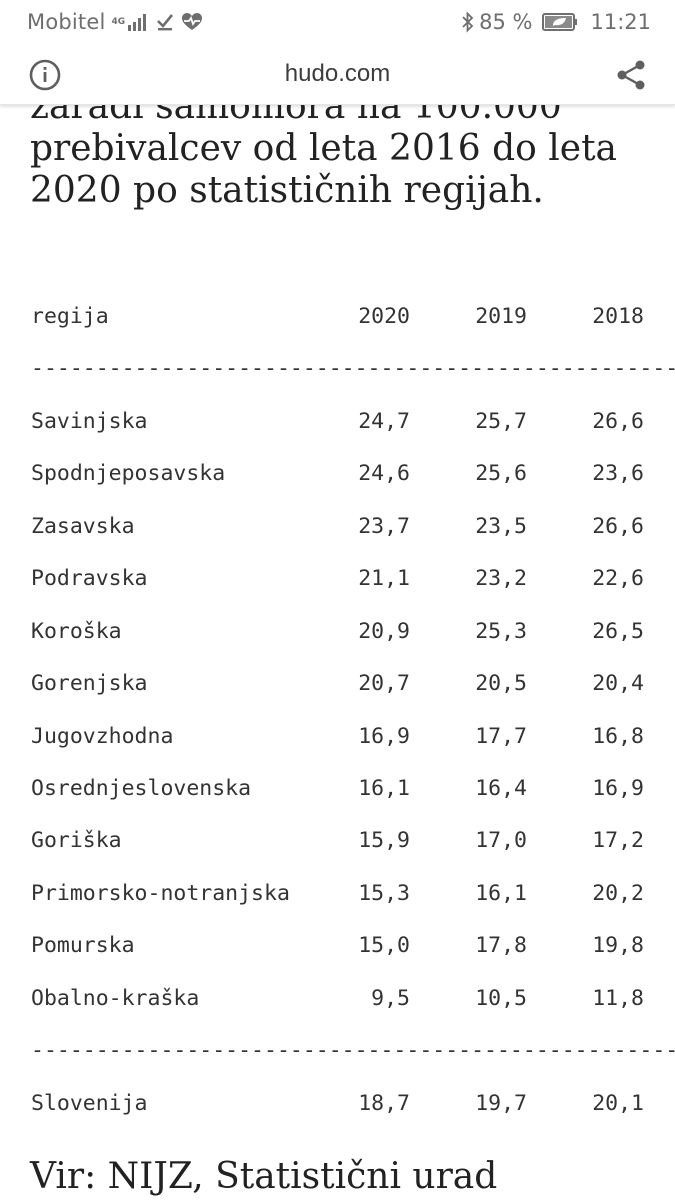  What do you see at coordinates (618, 788) in the screenshot?
I see `value-2018: 16,9` at bounding box center [618, 788].